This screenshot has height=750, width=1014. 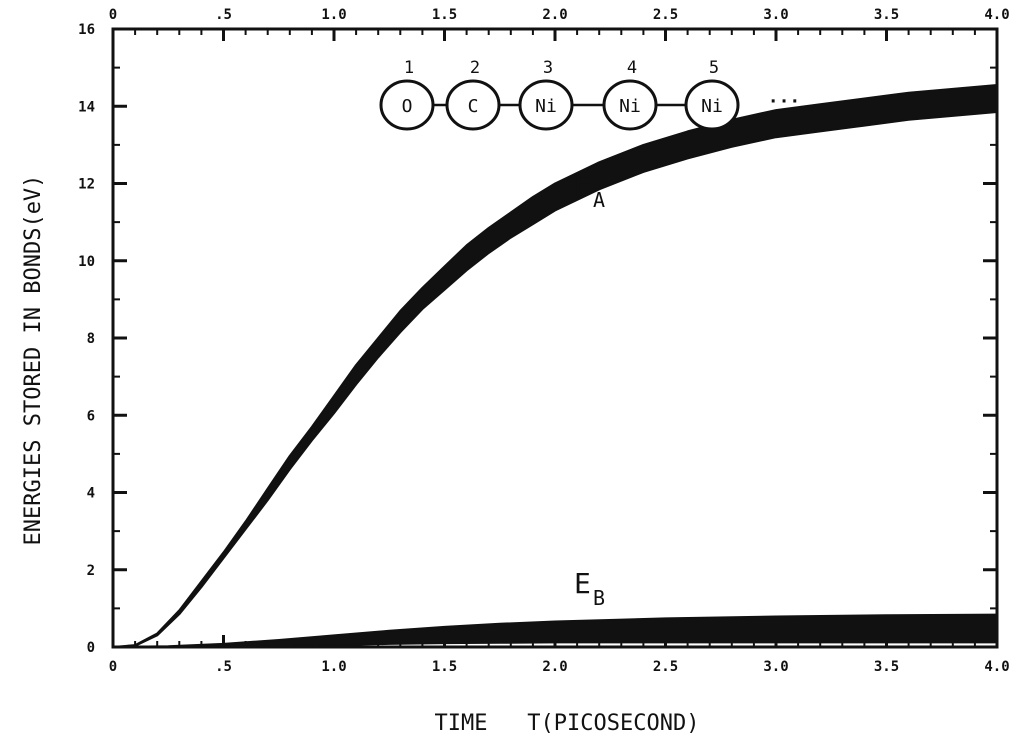 What do you see at coordinates (86, 30) in the screenshot?
I see `y-tick-label: 16` at bounding box center [86, 30].